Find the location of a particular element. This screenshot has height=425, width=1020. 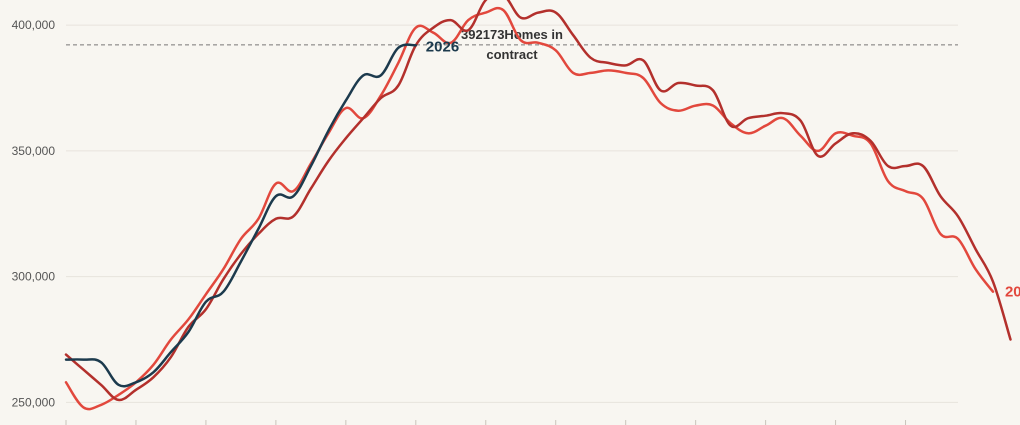

reference-annotation: 392173Homes in contract is located at coordinates (512, 44).